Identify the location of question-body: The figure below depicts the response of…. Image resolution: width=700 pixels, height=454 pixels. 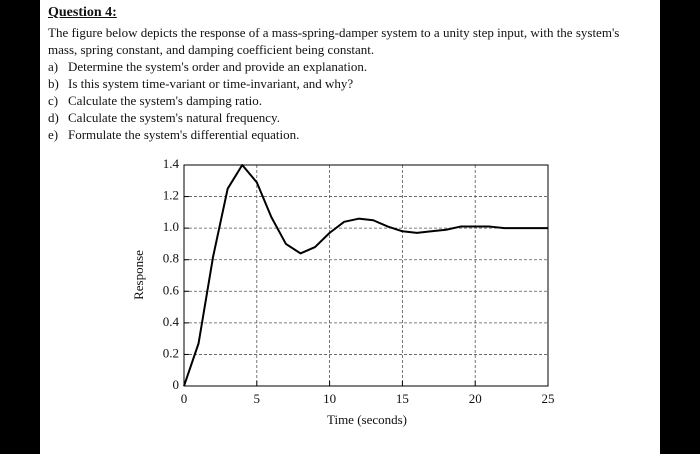
(334, 41).